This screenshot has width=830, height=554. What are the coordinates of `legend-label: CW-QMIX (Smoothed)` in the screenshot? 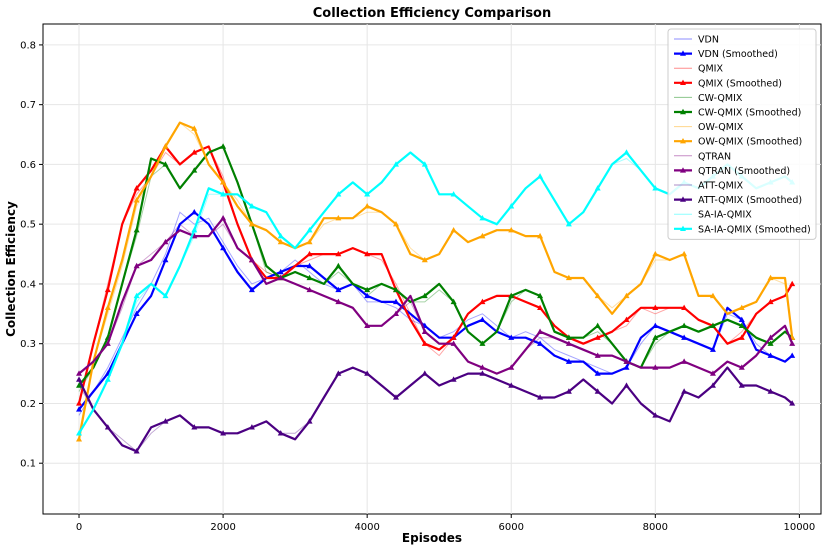 It's located at (749, 113).